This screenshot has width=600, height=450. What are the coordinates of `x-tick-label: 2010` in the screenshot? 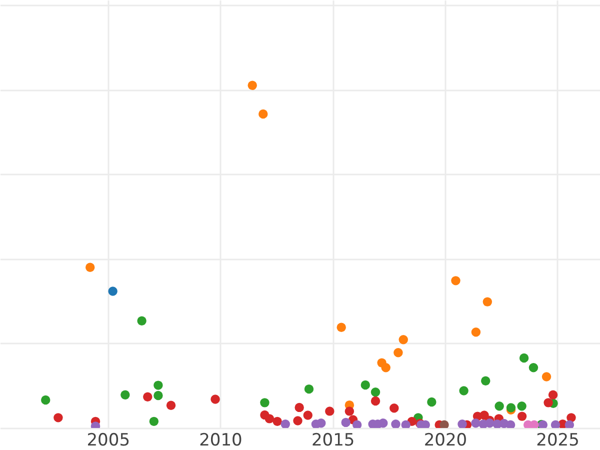 It's located at (220, 440).